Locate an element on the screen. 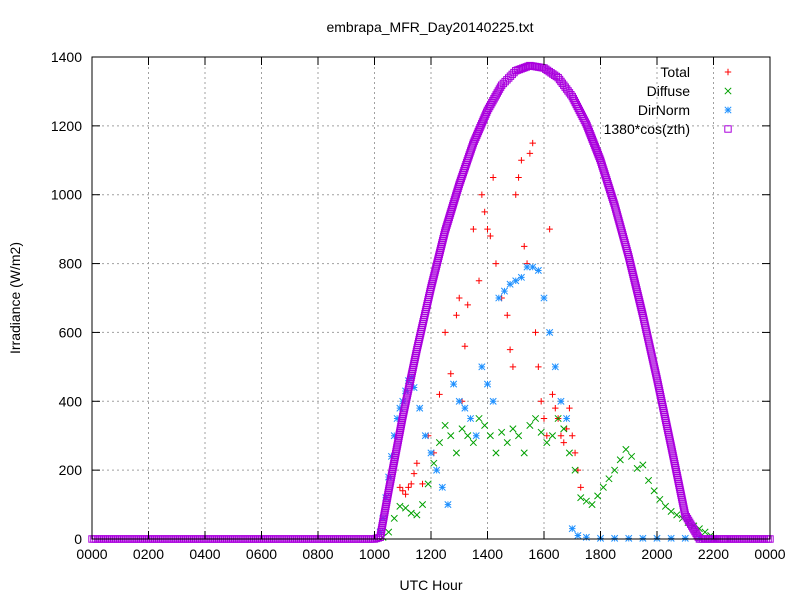 The image size is (800, 600). x-tick-label: 1400 is located at coordinates (487, 554).